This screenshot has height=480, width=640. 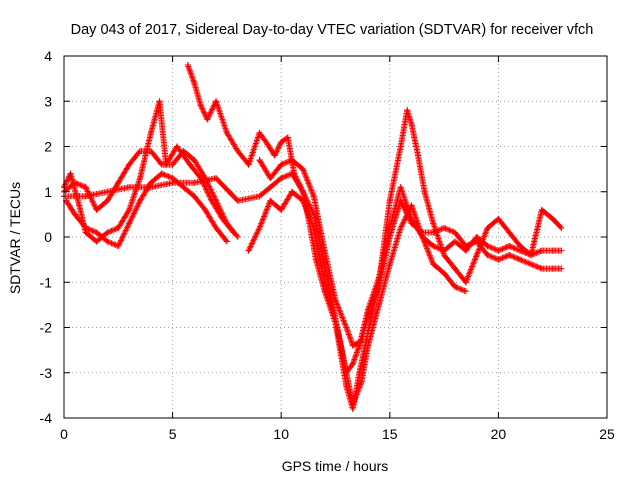 What do you see at coordinates (46, 328) in the screenshot?
I see `y-tick-label: -2` at bounding box center [46, 328].